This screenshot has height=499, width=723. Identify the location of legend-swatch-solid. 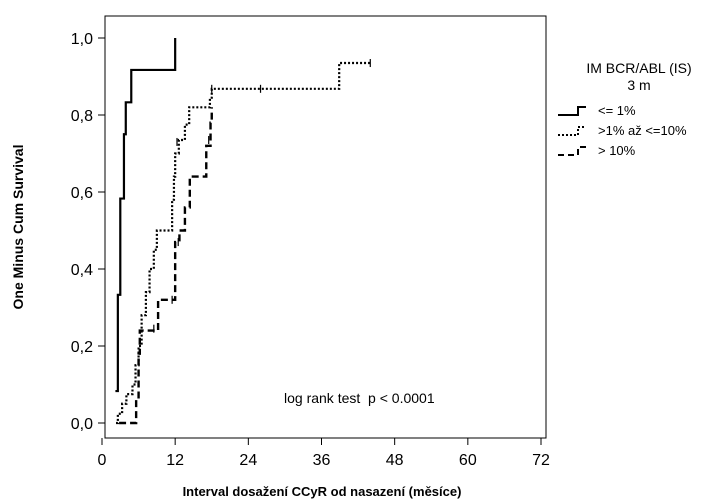
(572, 110).